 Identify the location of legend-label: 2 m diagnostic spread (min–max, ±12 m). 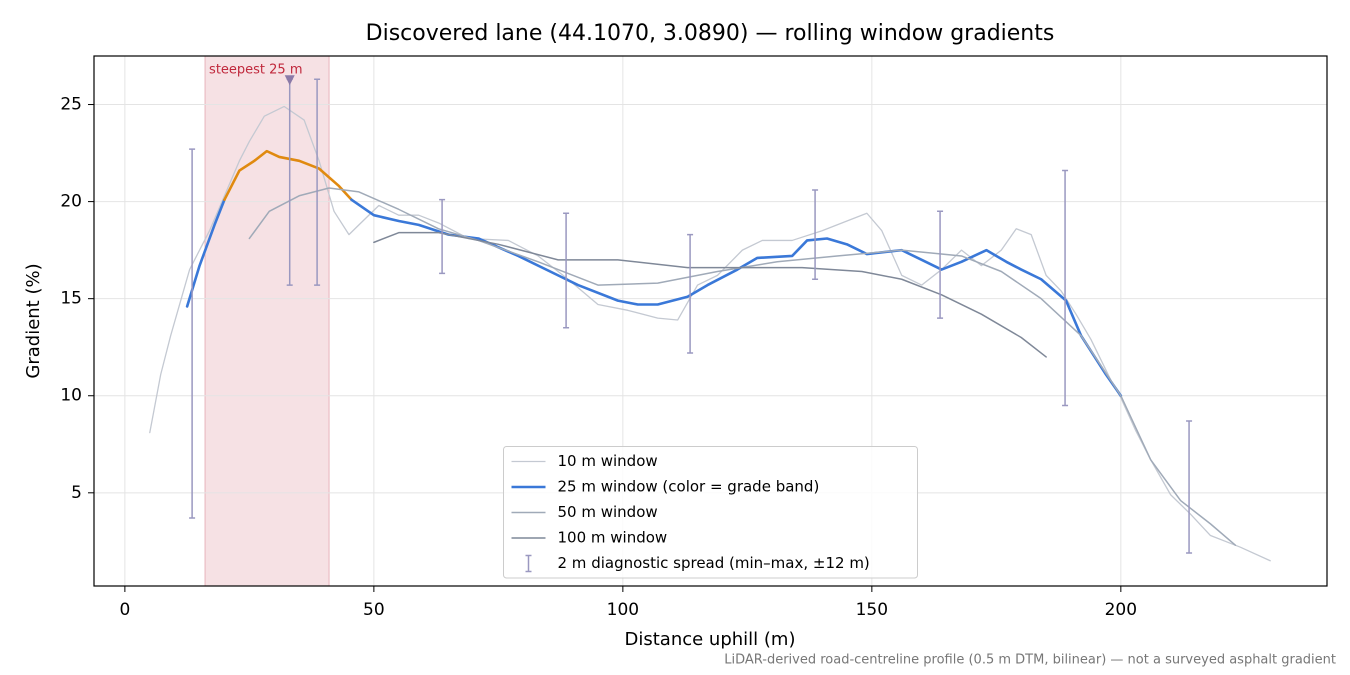
(714, 563).